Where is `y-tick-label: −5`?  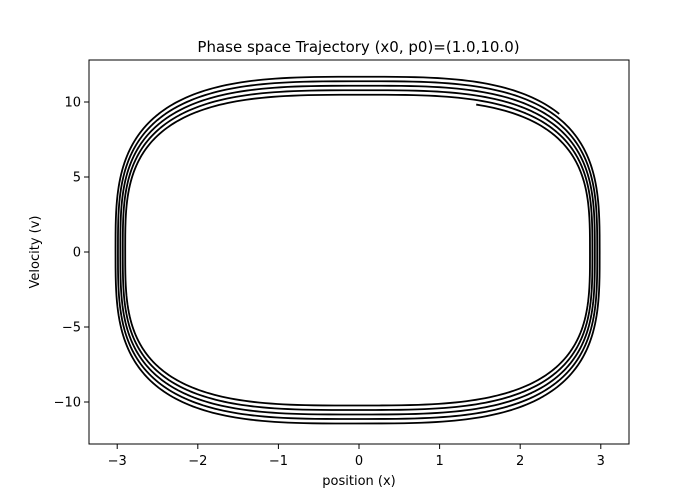
y-tick-label: −5 is located at coordinates (71, 328).